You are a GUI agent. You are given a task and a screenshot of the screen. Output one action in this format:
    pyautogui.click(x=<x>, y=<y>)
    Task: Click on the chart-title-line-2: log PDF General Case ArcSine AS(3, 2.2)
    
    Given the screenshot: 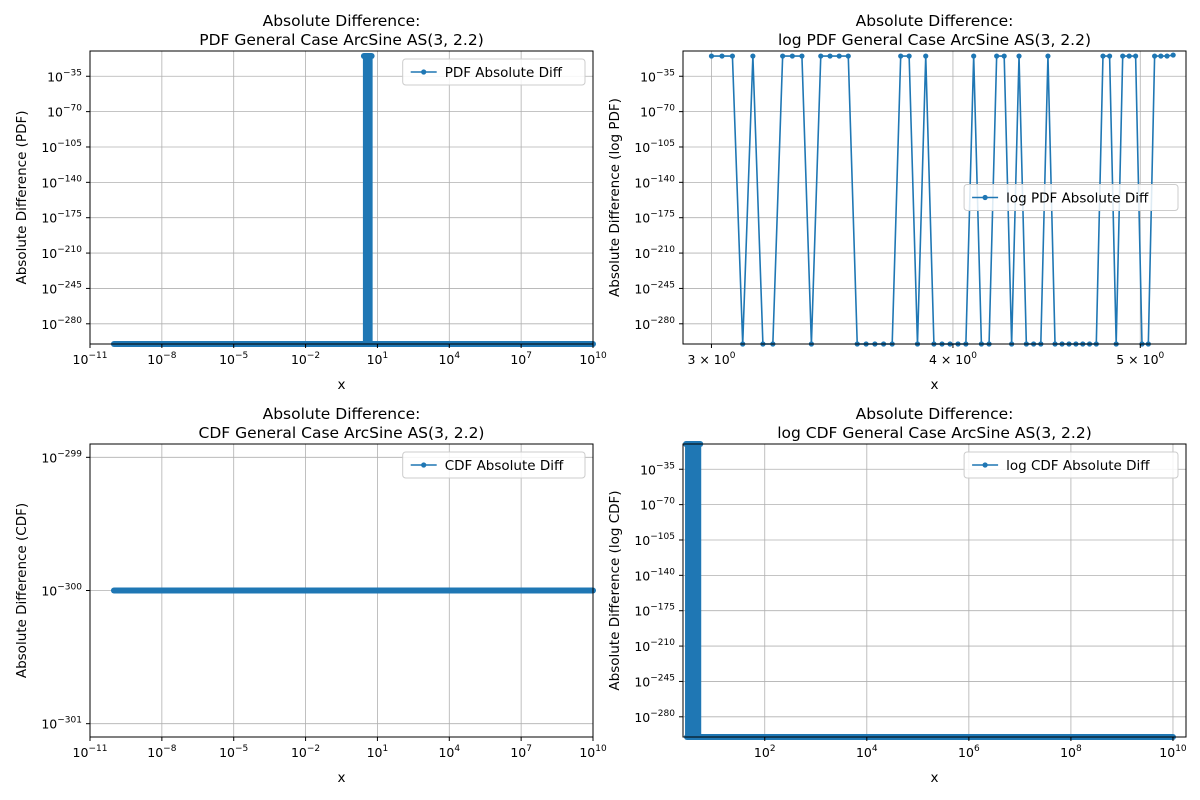 What is the action you would take?
    pyautogui.click(x=934, y=40)
    